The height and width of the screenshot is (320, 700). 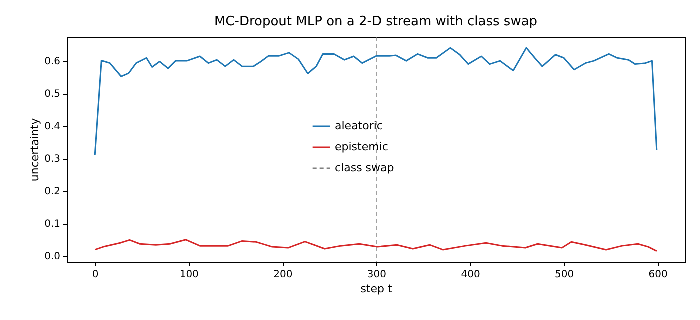 I want to click on x-axis-title: step t, so click(x=376, y=289).